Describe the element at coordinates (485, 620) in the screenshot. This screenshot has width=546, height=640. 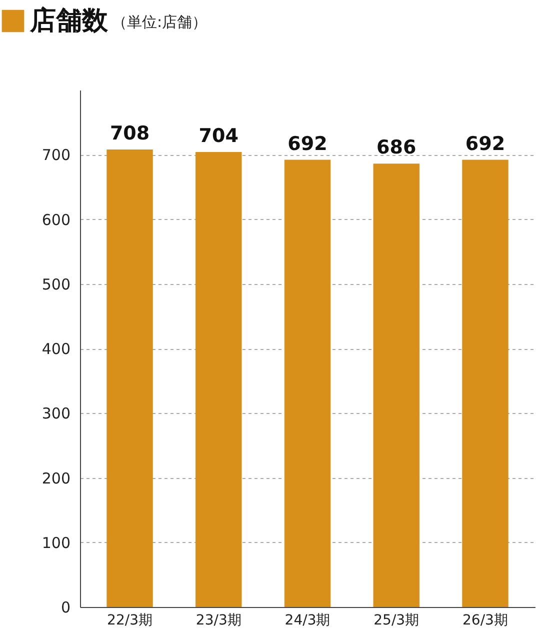
I see `x-tick-label: 26/3期` at that location.